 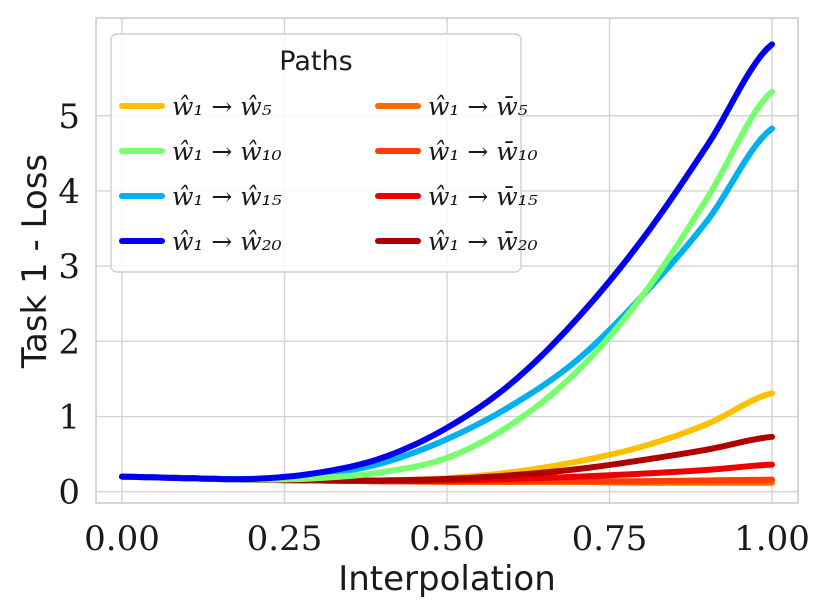 I want to click on y-tick-label: 2, so click(x=69, y=342).